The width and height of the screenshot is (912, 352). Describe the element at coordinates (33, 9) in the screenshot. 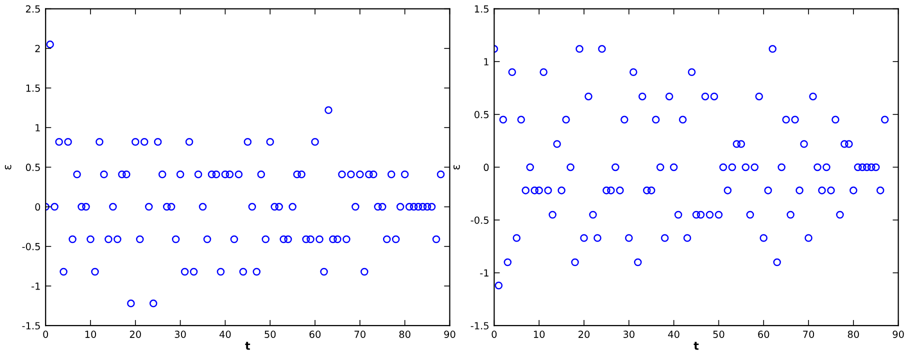

I see `y-tick-label: 2.5` at that location.